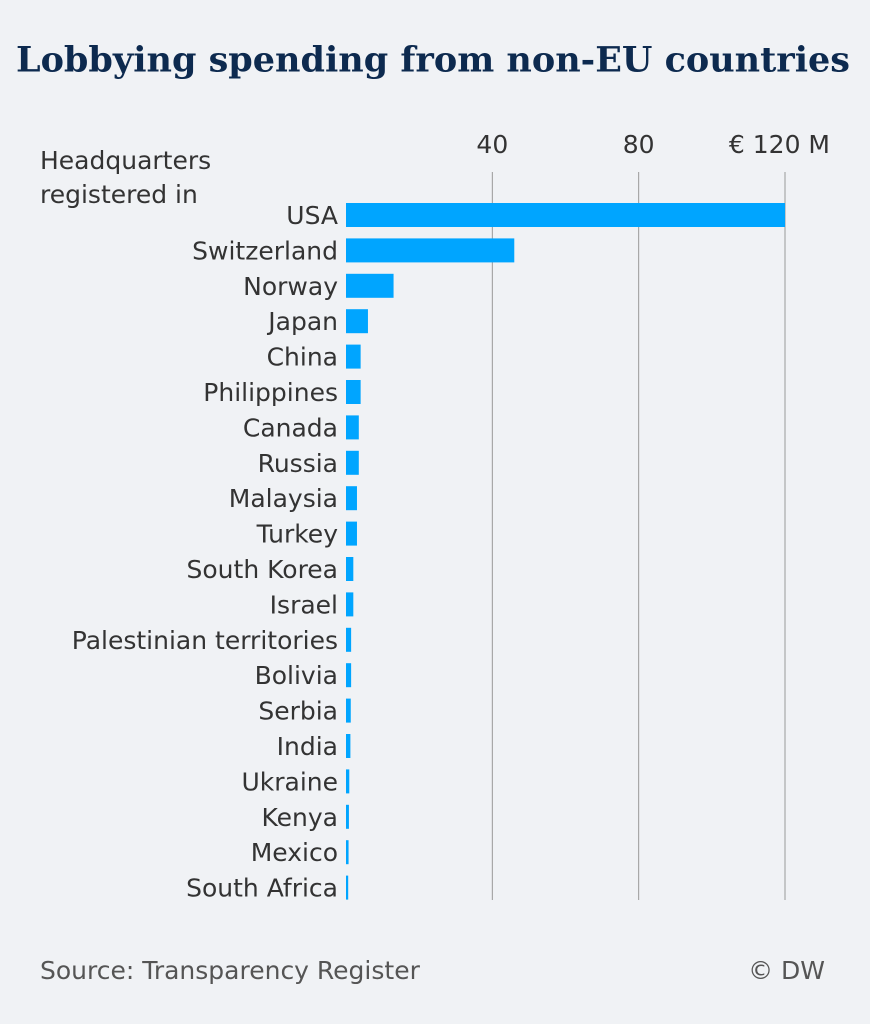  What do you see at coordinates (302, 357) in the screenshot?
I see `y-tick-label: China` at bounding box center [302, 357].